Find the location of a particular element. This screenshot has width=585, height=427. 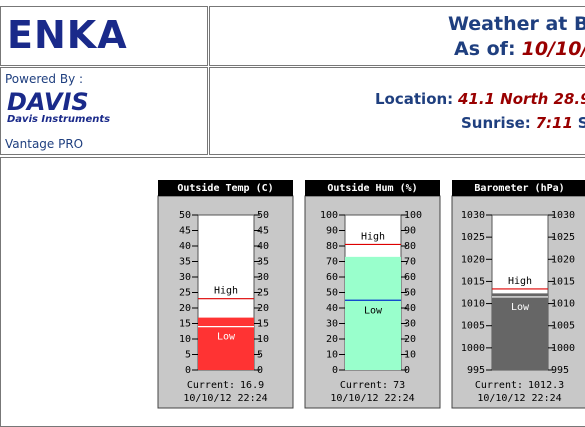

current-value: 16.9 is located at coordinates (252, 385).